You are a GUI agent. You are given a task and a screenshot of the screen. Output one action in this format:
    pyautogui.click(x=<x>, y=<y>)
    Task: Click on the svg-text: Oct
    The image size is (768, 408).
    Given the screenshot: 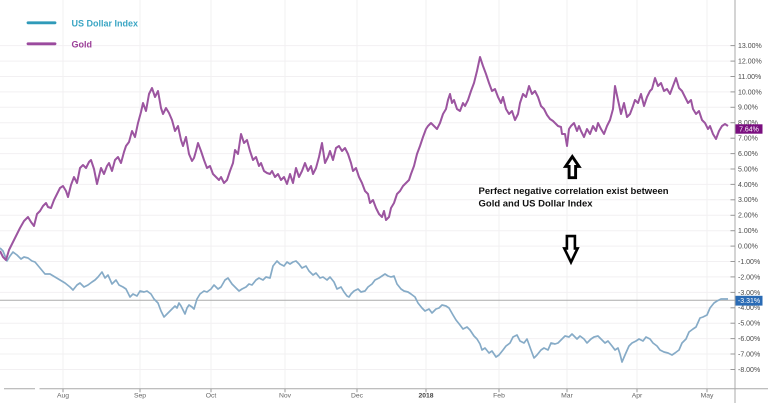 What is the action you would take?
    pyautogui.click(x=211, y=396)
    